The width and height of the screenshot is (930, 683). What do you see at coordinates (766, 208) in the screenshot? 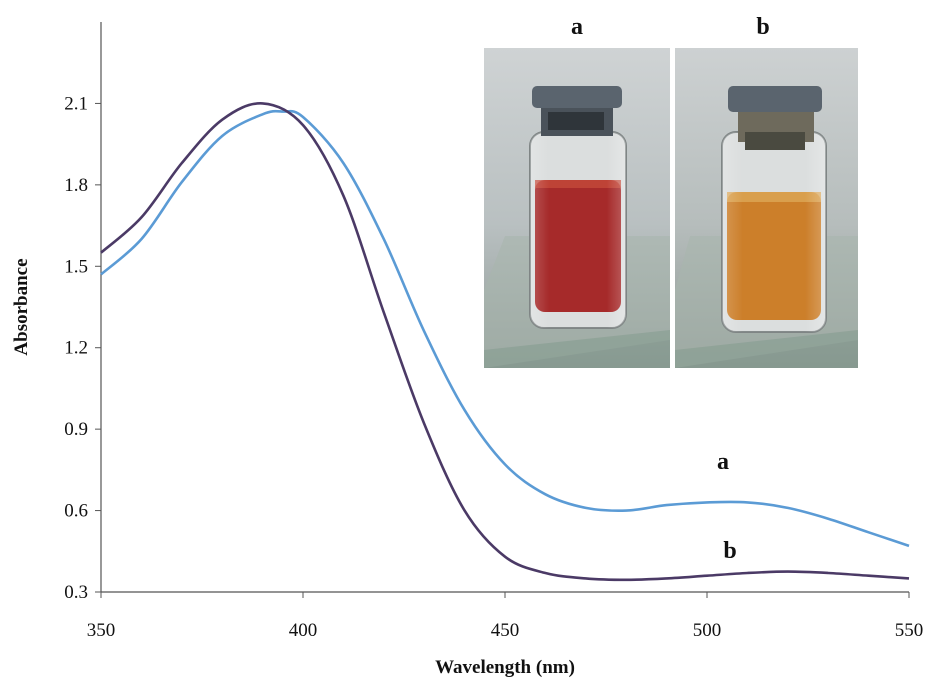
I see `vial-photo-b` at bounding box center [766, 208].